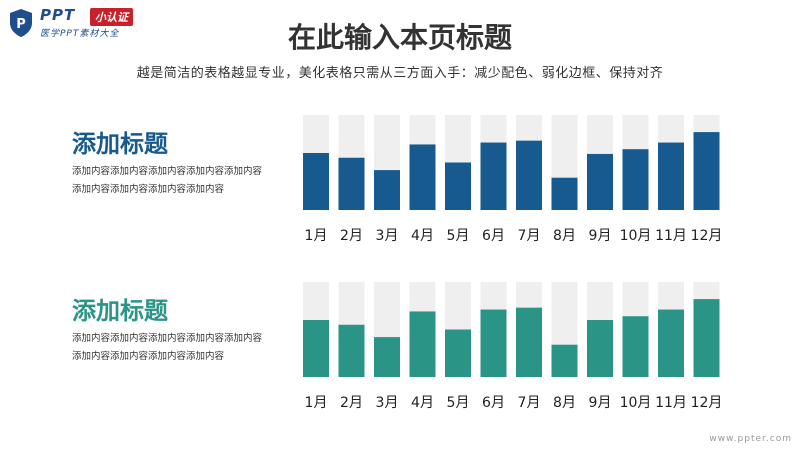 The image size is (800, 450). What do you see at coordinates (600, 403) in the screenshot?
I see `chart-2-tick-label: 9月` at bounding box center [600, 403].